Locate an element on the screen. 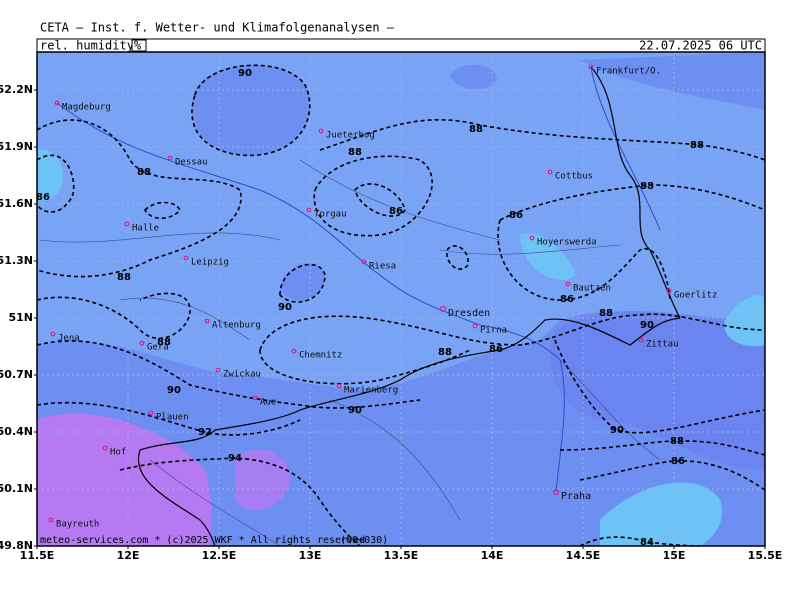 The height and width of the screenshot is (604, 800). city-name: Jueterbog is located at coordinates (350, 136).